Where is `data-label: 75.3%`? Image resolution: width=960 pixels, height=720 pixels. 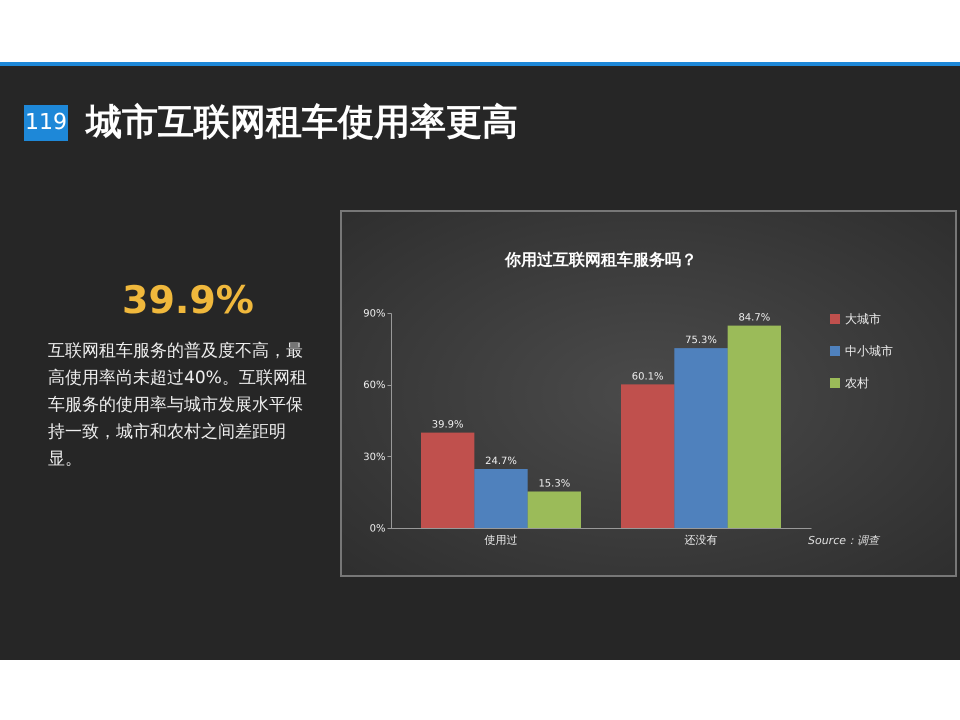 data-label: 75.3% is located at coordinates (701, 340).